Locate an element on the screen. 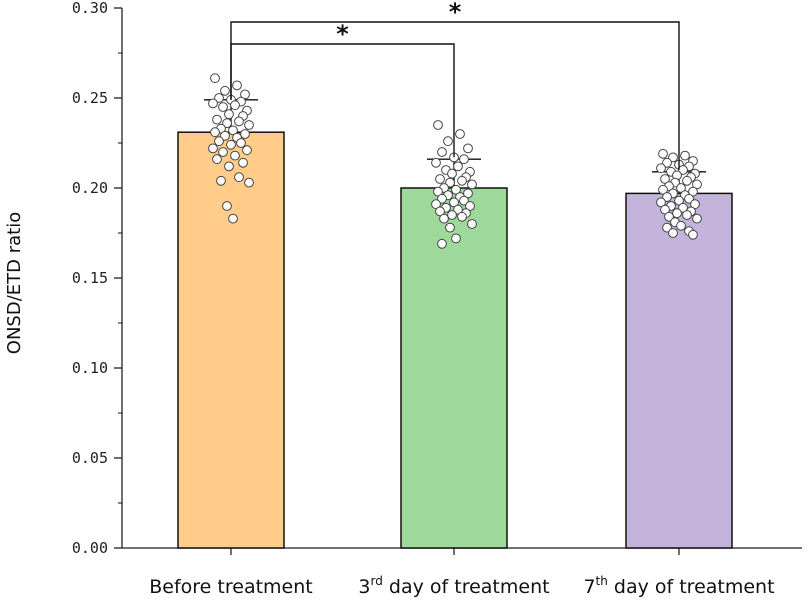 The height and width of the screenshot is (602, 809). x-tick-label: Before treatment is located at coordinates (230, 587).